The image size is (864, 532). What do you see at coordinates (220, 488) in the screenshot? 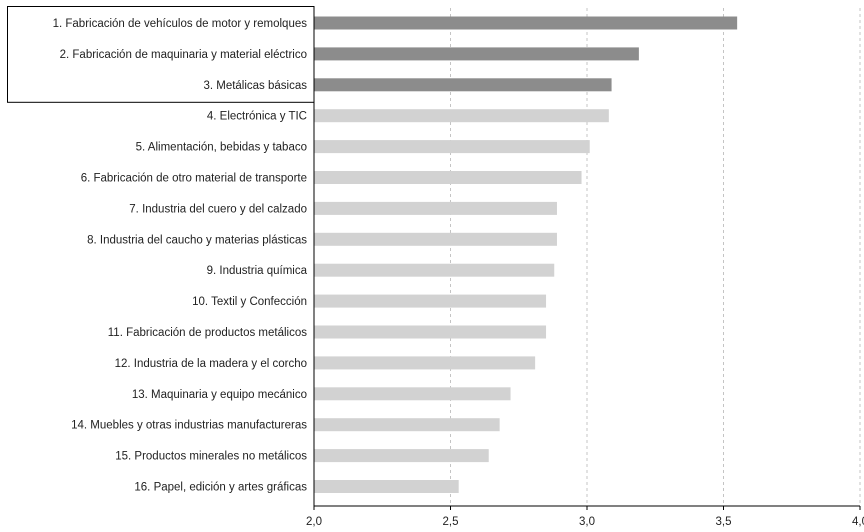
I see `category-label: 16. Papel, edición y artes gráficas` at bounding box center [220, 488].